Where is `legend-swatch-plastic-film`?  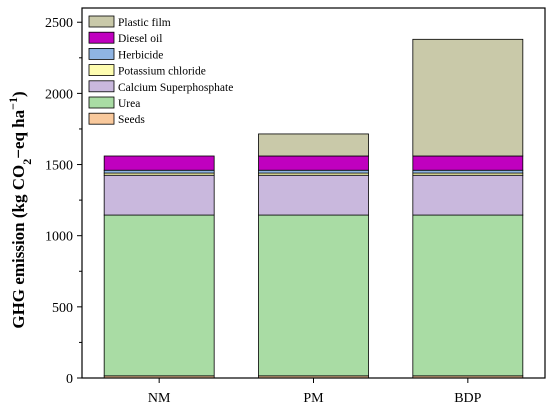
legend-swatch-plastic-film is located at coordinates (101, 21).